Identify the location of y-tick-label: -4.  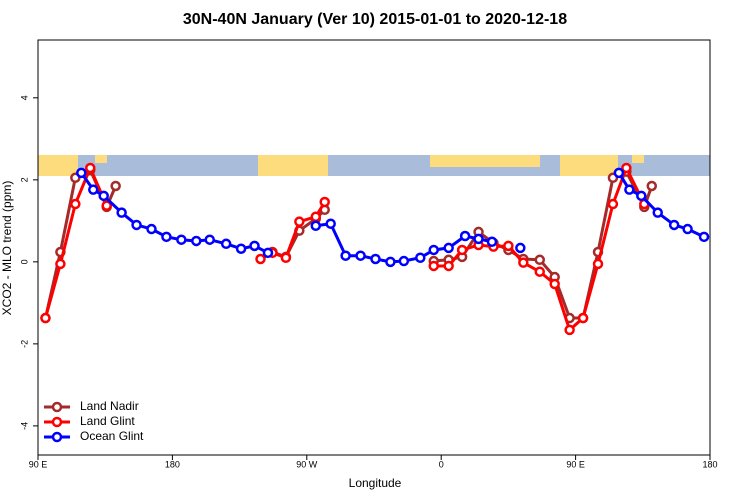
(24, 426).